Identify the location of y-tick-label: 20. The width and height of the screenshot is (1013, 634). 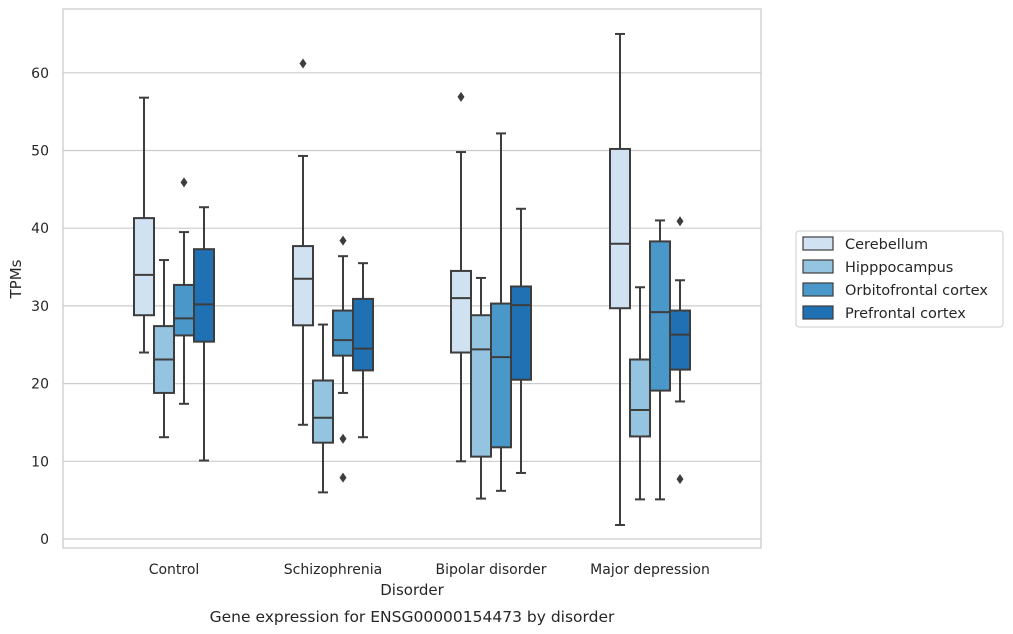
(40, 385).